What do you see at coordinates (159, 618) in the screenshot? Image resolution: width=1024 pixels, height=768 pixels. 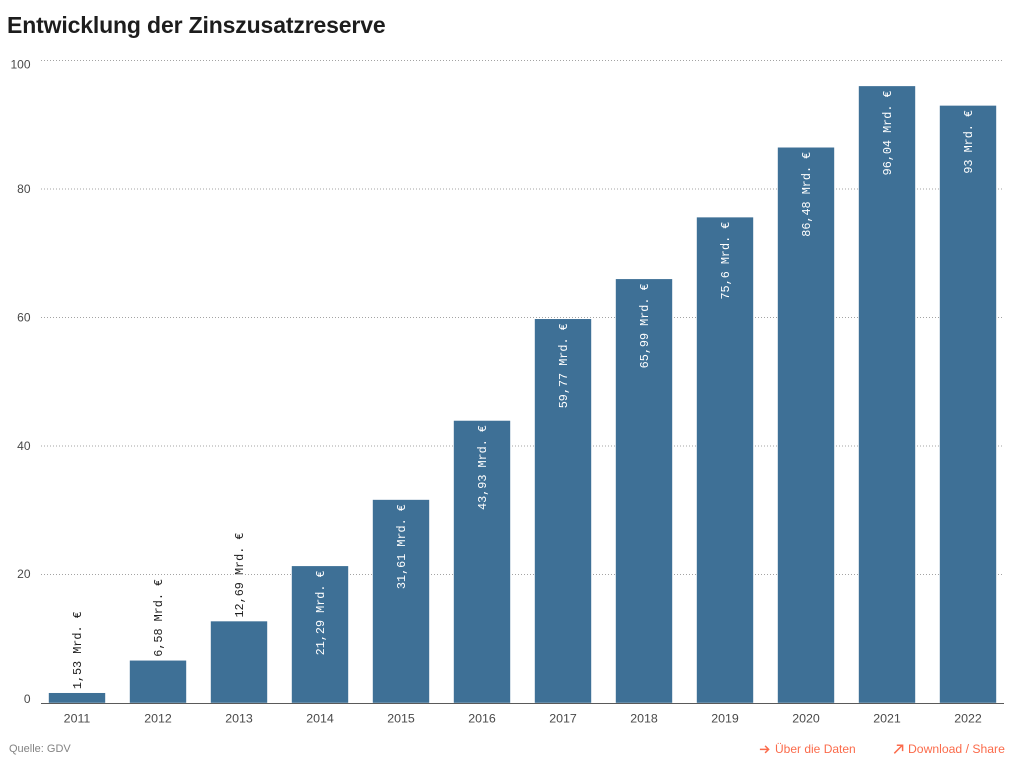 I see `svg-text: 6,58 Mrd. €` at bounding box center [159, 618].